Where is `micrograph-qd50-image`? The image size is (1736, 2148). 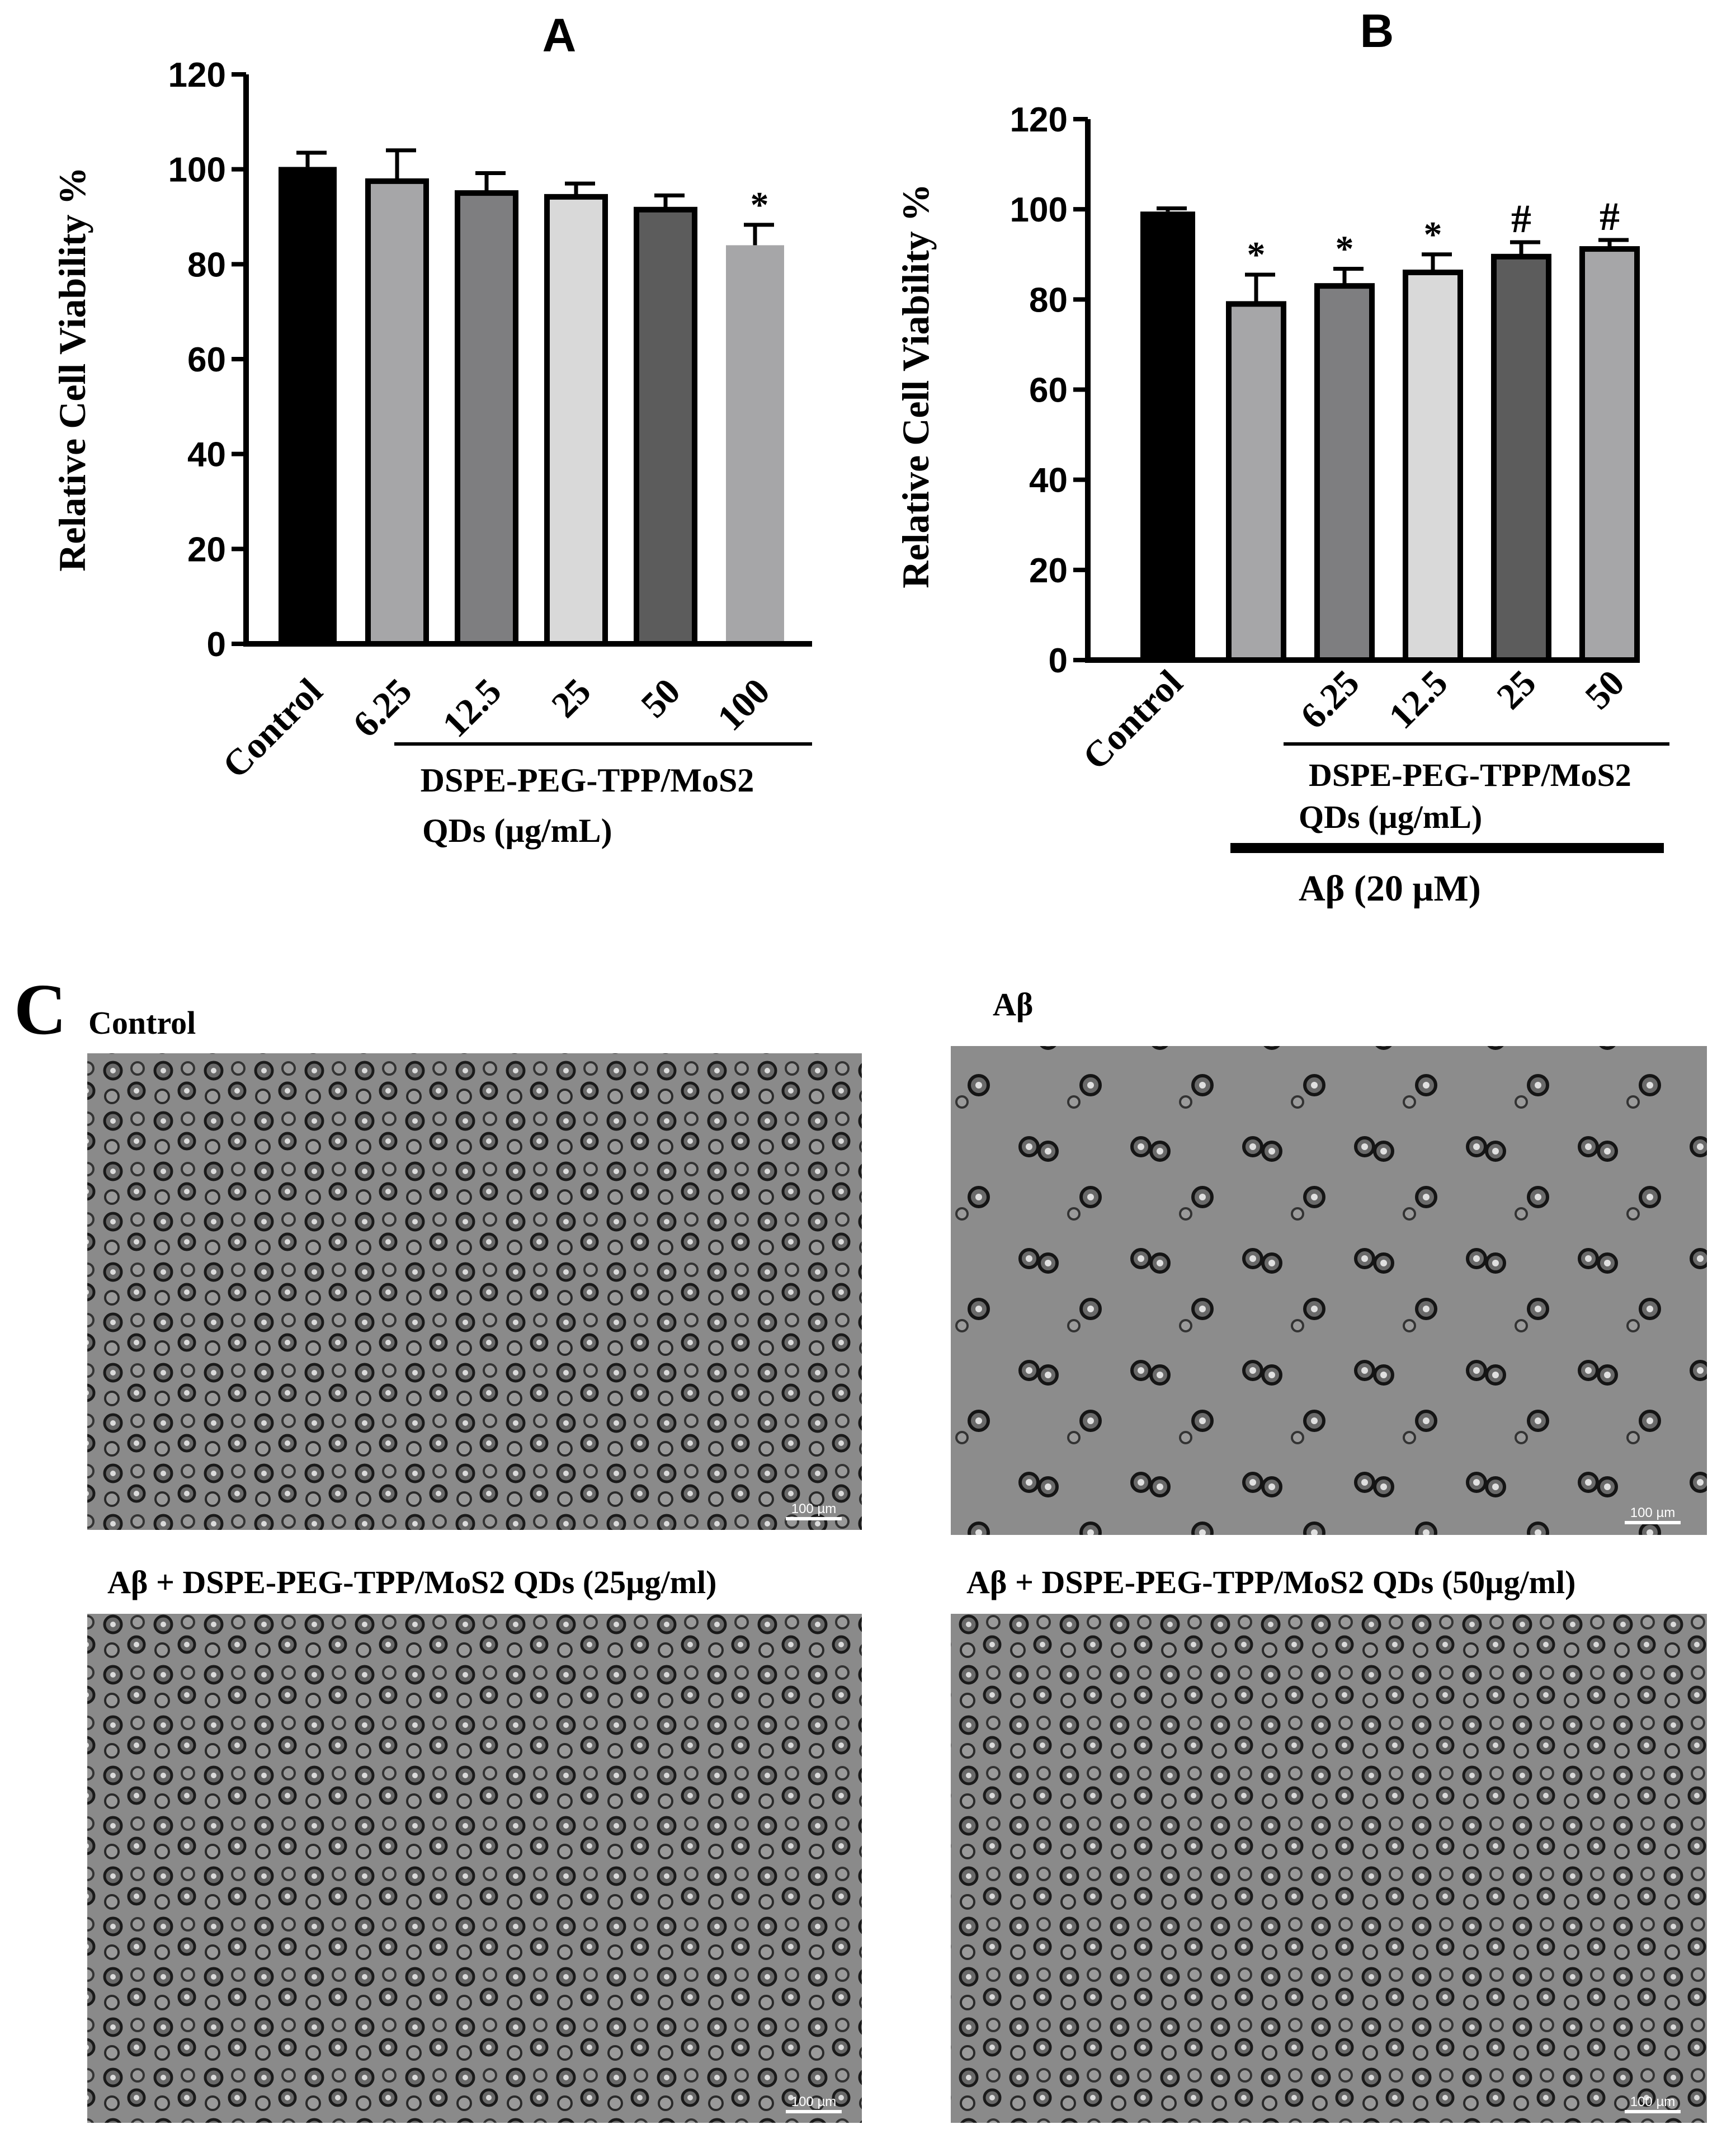
micrograph-qd50-image is located at coordinates (1329, 1868).